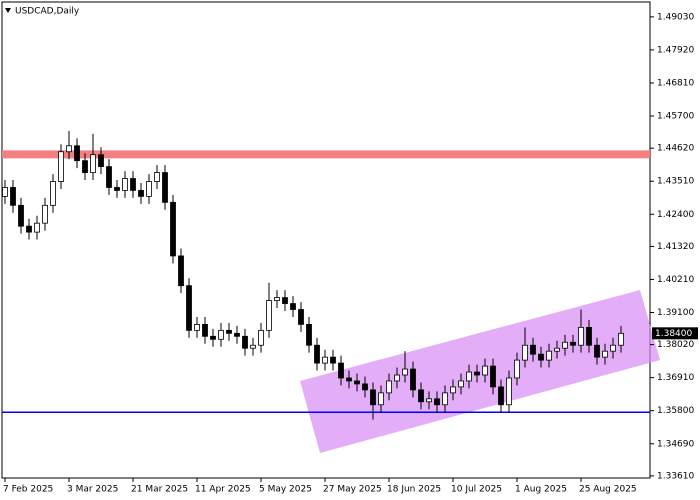 Image resolution: width=700 pixels, height=500 pixels. I want to click on x-tick-label: 7 Feb 2025, so click(28, 490).